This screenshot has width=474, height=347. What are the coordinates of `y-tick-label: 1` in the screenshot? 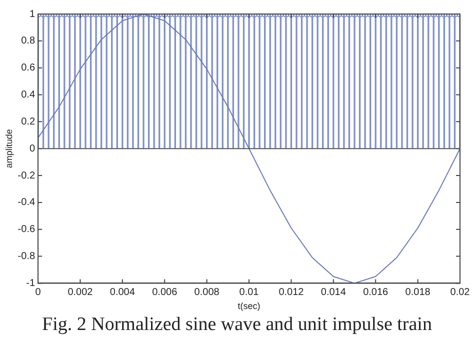 It's located at (32, 14).